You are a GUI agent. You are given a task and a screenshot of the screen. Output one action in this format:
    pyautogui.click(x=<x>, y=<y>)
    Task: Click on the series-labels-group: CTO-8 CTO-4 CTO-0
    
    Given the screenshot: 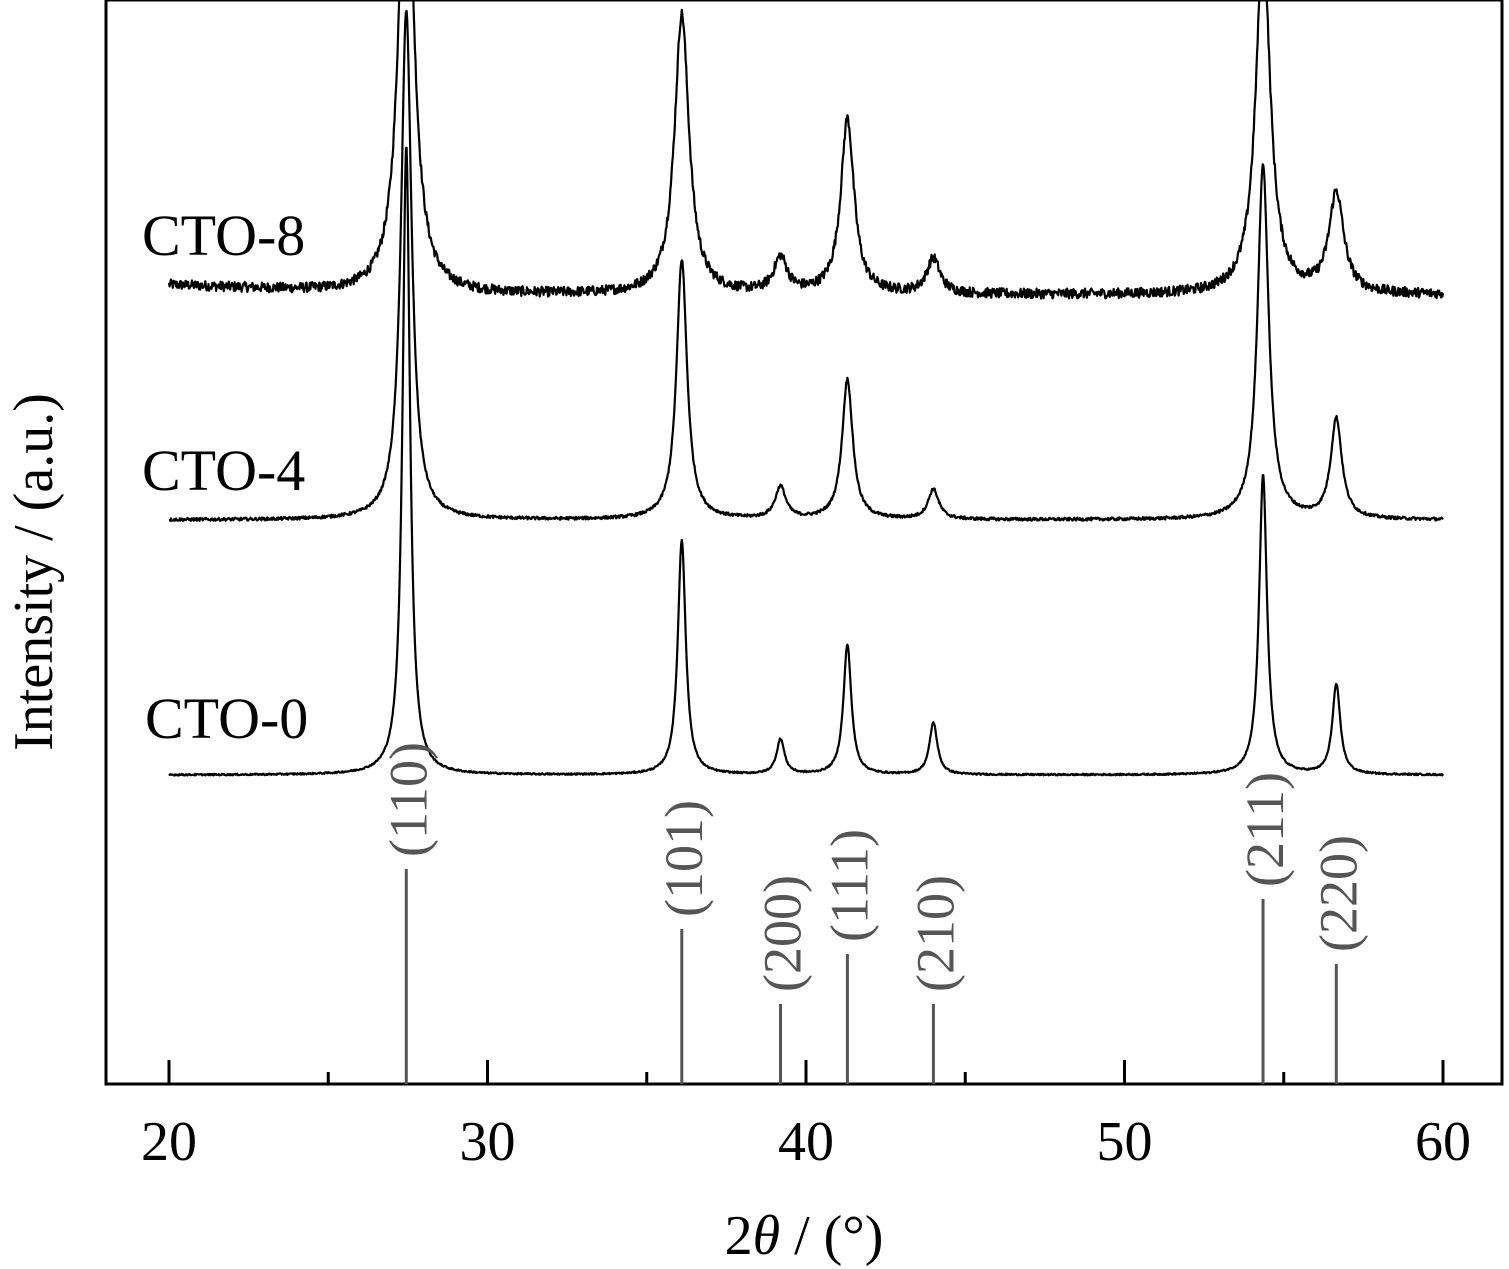 What is the action you would take?
    pyautogui.click(x=225, y=477)
    